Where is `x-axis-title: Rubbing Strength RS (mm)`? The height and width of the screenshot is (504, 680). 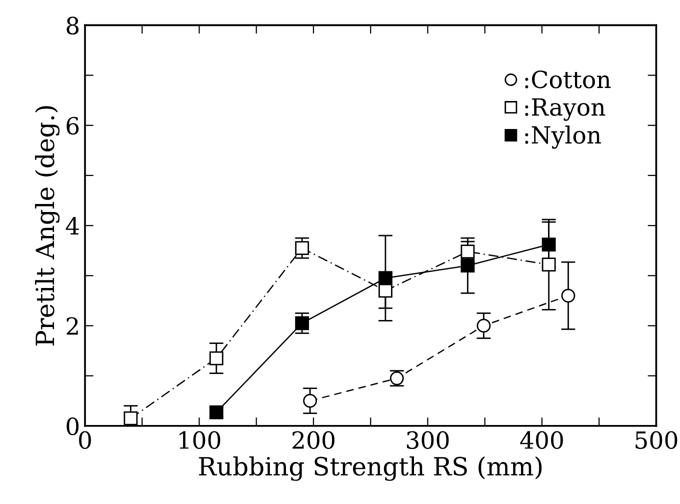
x-axis-title: Rubbing Strength RS (mm) is located at coordinates (370, 468).